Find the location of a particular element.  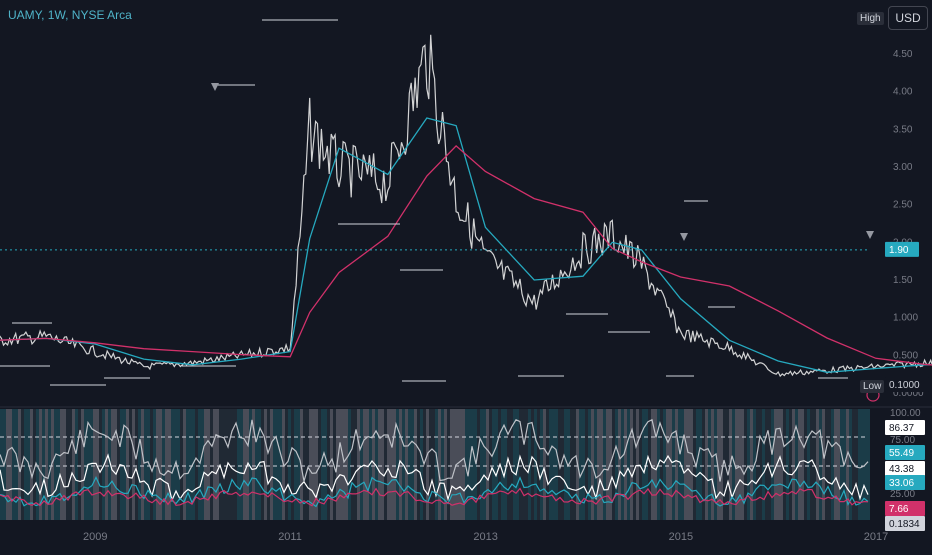

low-price-tag-bg is located at coordinates (907, 384).